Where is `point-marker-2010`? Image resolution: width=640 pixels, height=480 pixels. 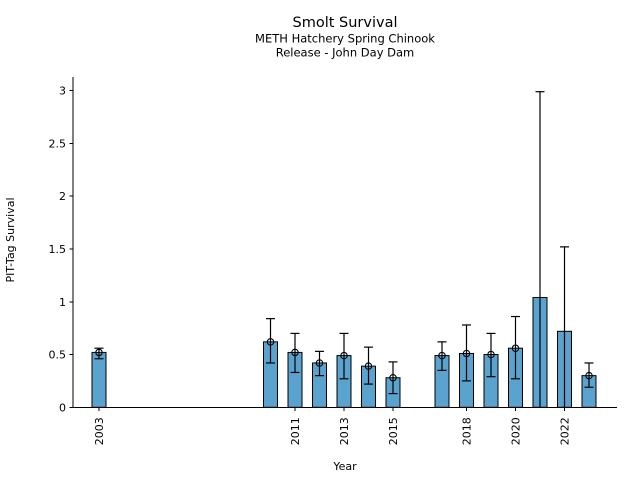
point-marker-2010 is located at coordinates (270, 342).